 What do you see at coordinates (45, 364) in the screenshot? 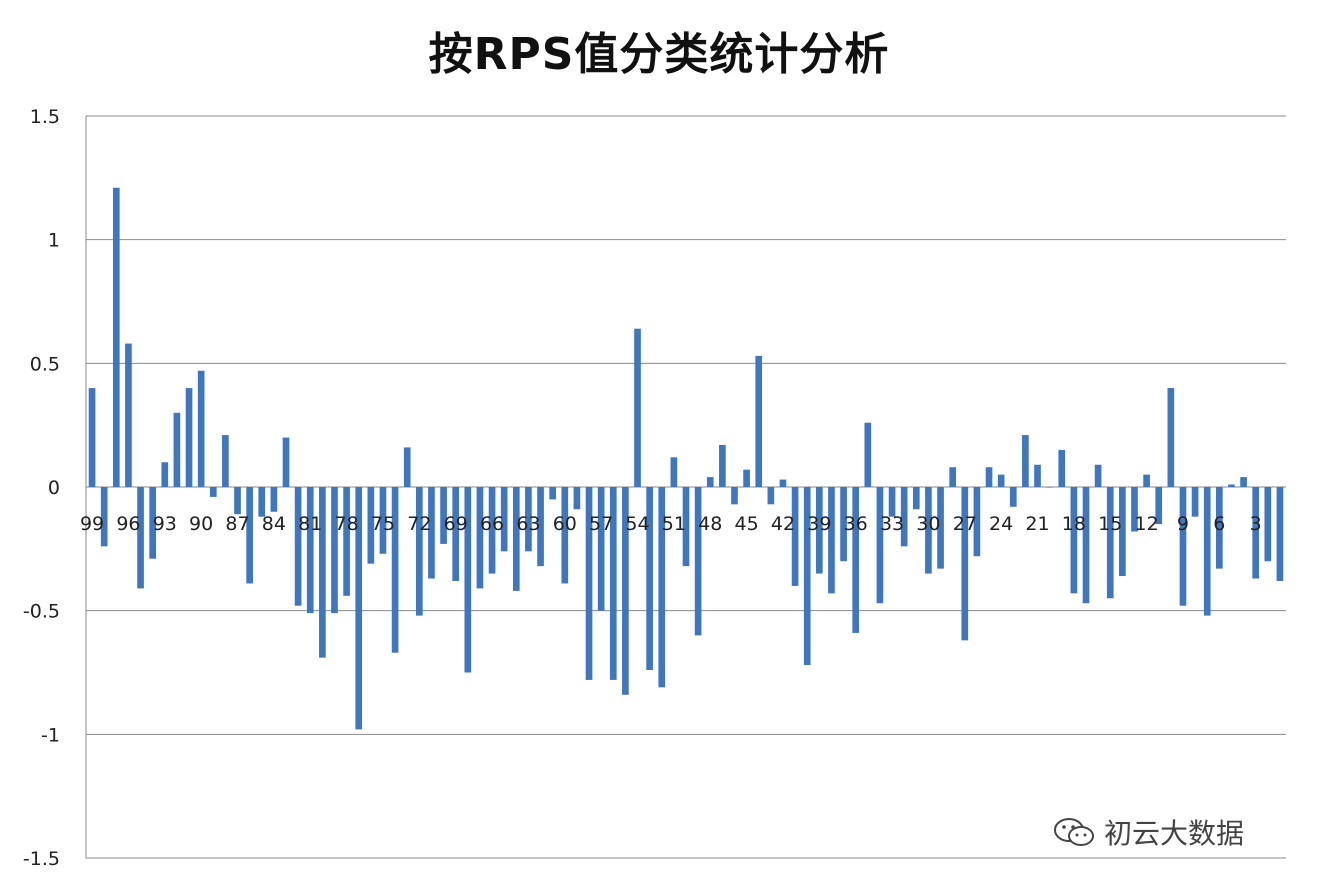
I see `y-tick-label: 0.5` at bounding box center [45, 364].